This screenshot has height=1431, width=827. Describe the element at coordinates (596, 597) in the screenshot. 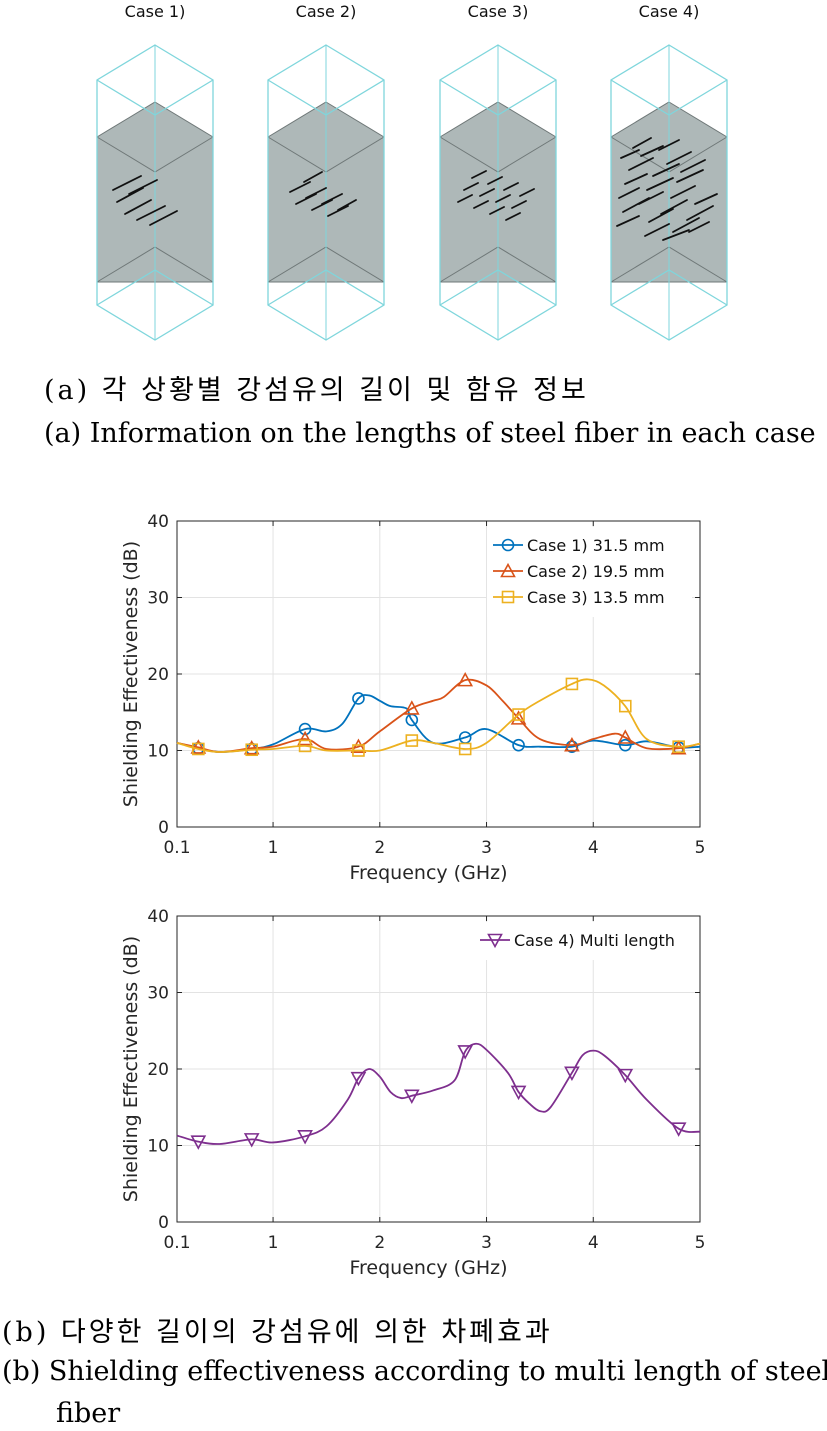

I see `legend-entry: Case 3) 13.5 mm` at that location.